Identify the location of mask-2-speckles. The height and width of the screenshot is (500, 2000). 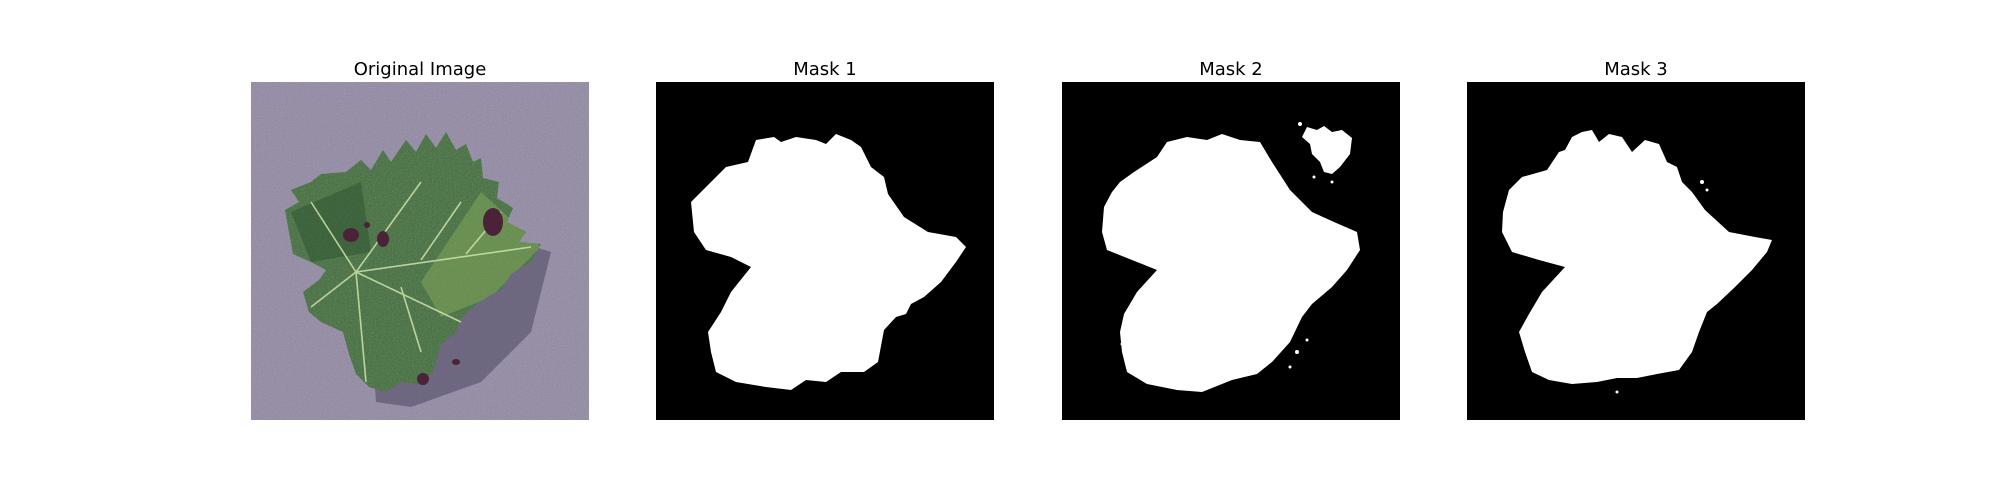
(1227, 245).